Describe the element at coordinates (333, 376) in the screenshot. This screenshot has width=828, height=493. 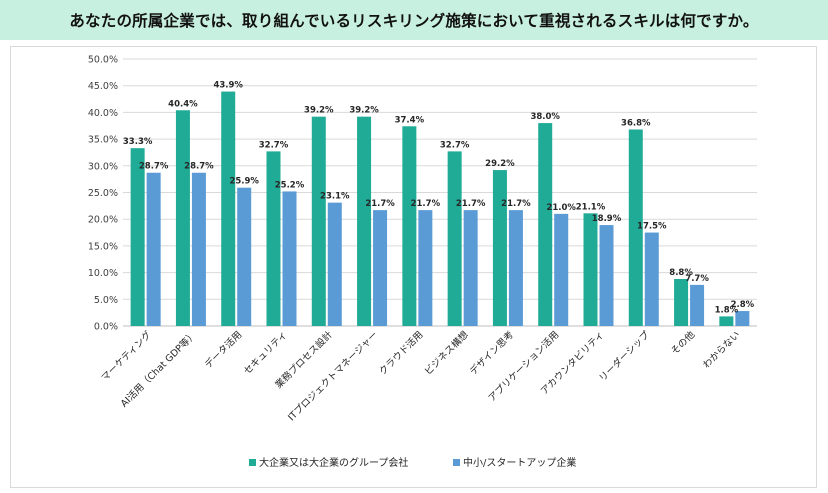
I see `x-tick-label: ITプロジェクトマネージャー` at that location.